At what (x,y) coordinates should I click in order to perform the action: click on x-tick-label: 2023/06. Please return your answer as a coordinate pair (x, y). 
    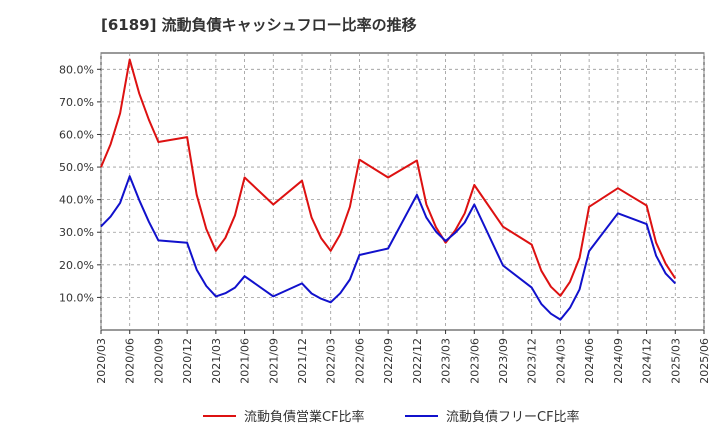
    Looking at the image, I should click on (474, 361).